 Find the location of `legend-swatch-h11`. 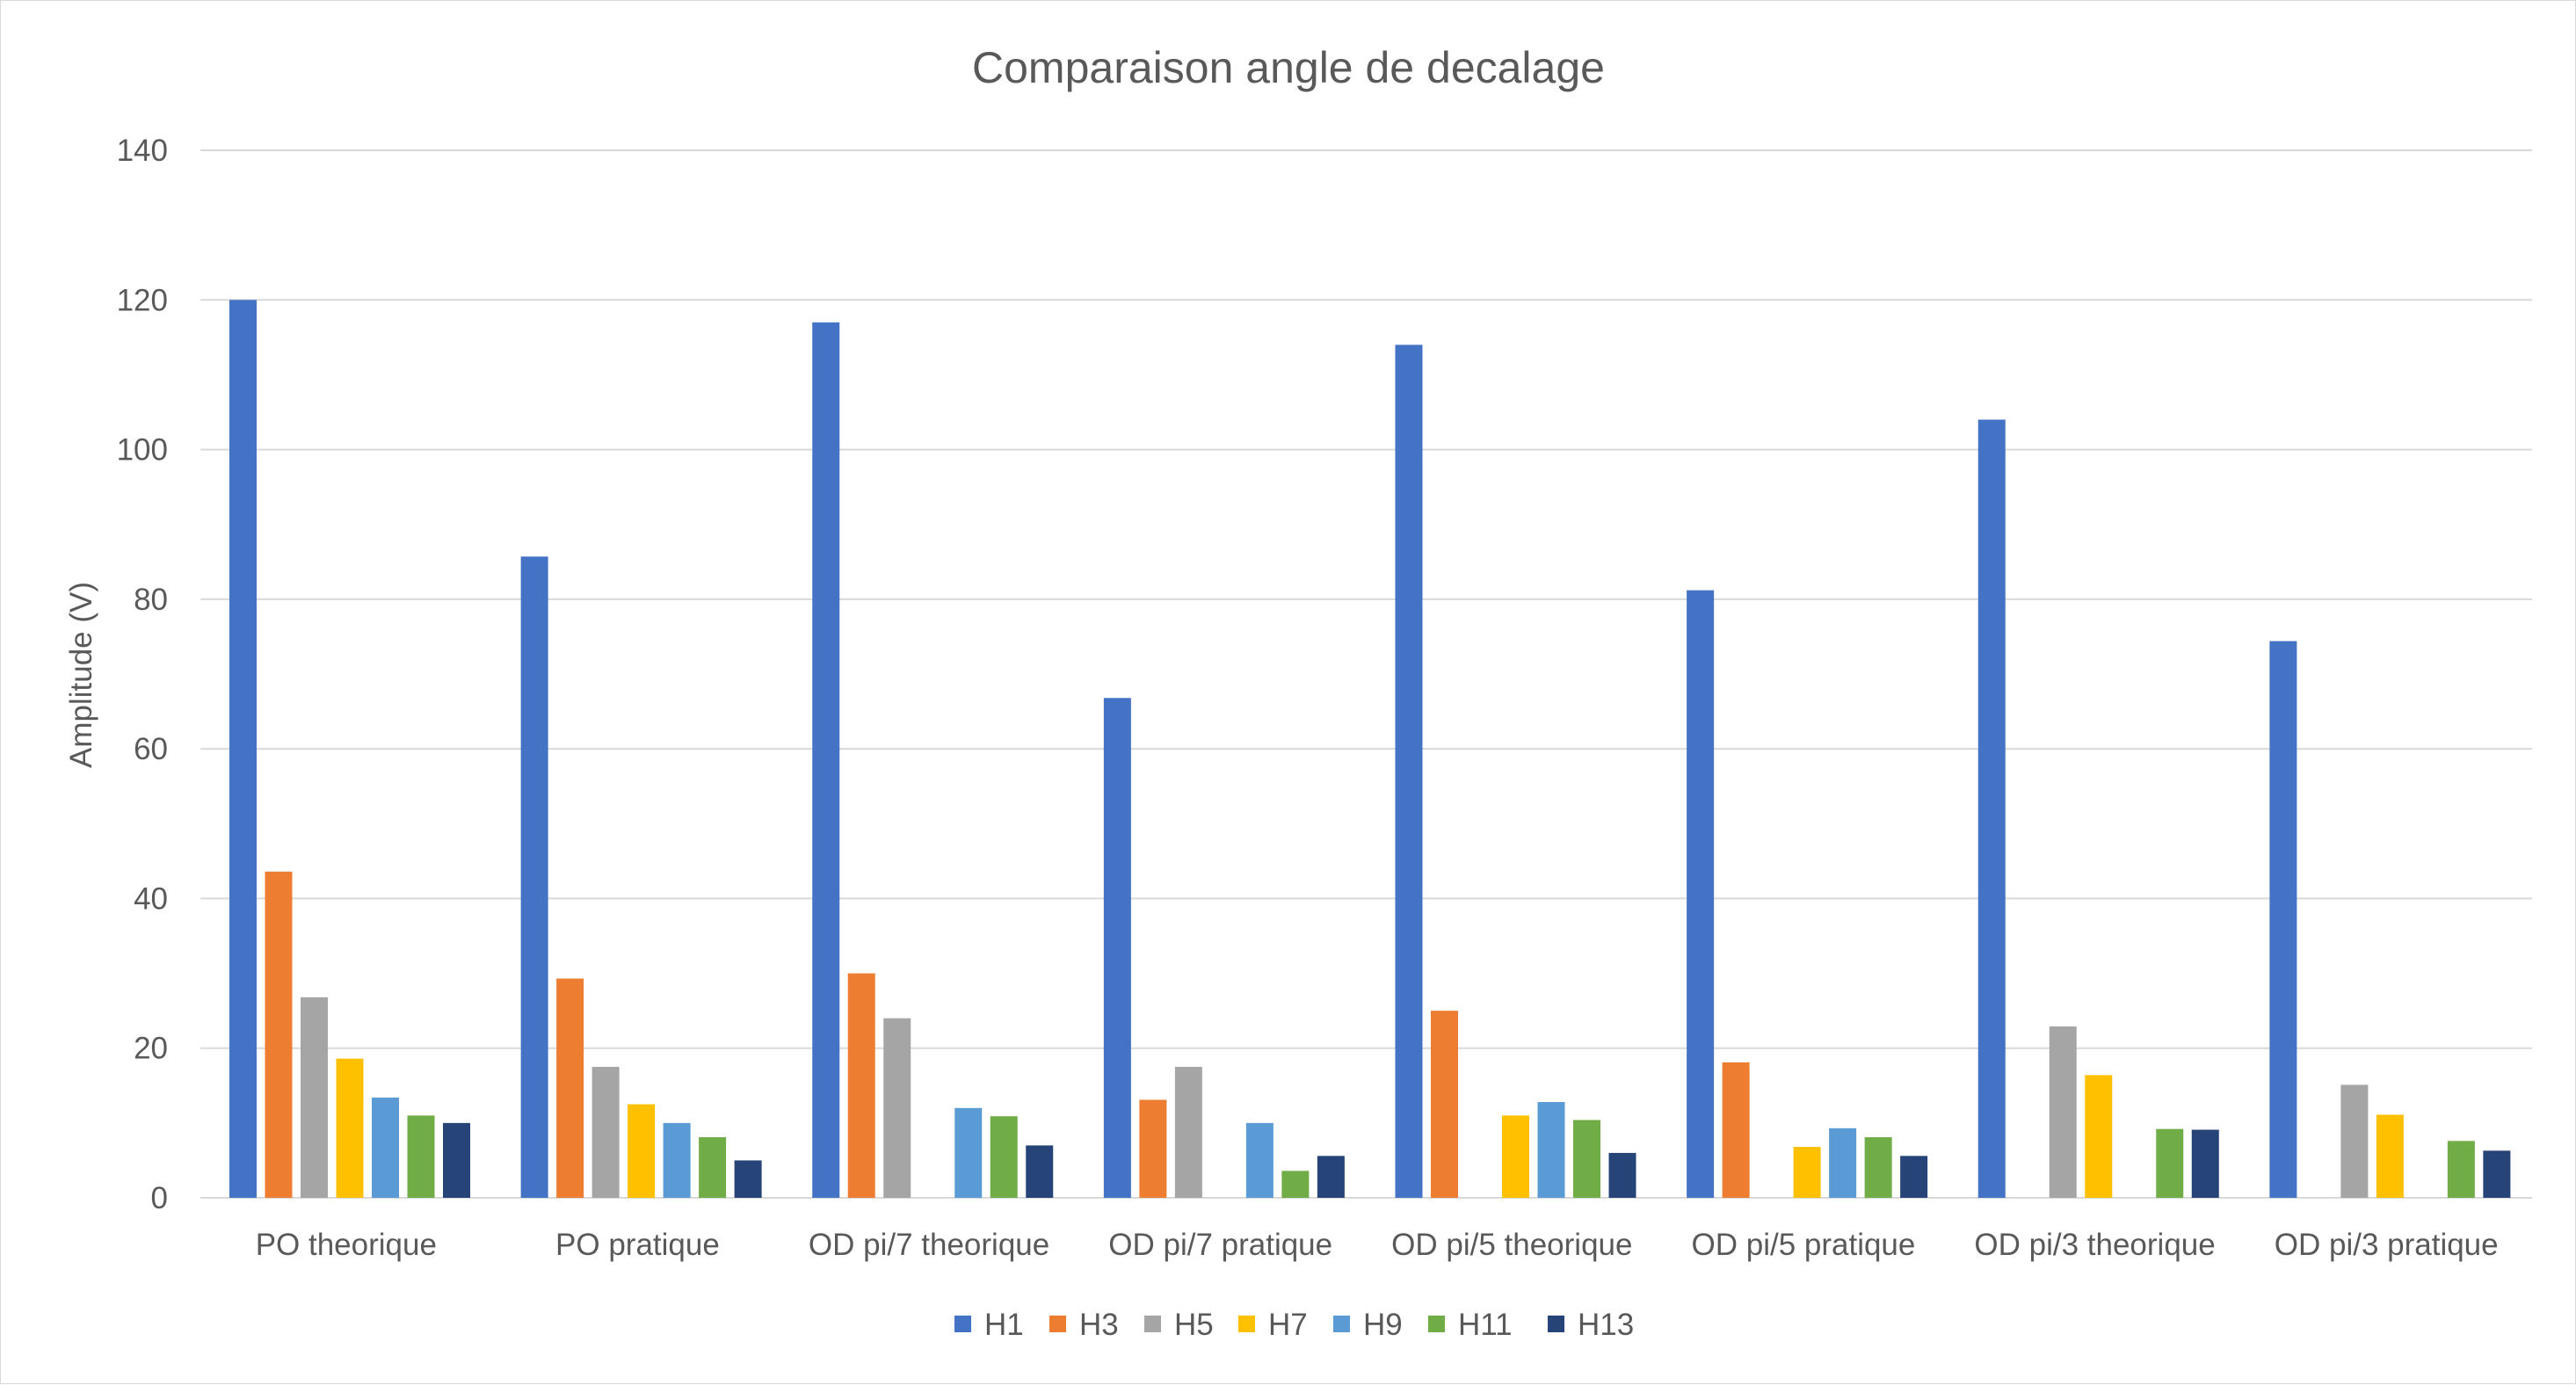

legend-swatch-h11 is located at coordinates (1436, 1324).